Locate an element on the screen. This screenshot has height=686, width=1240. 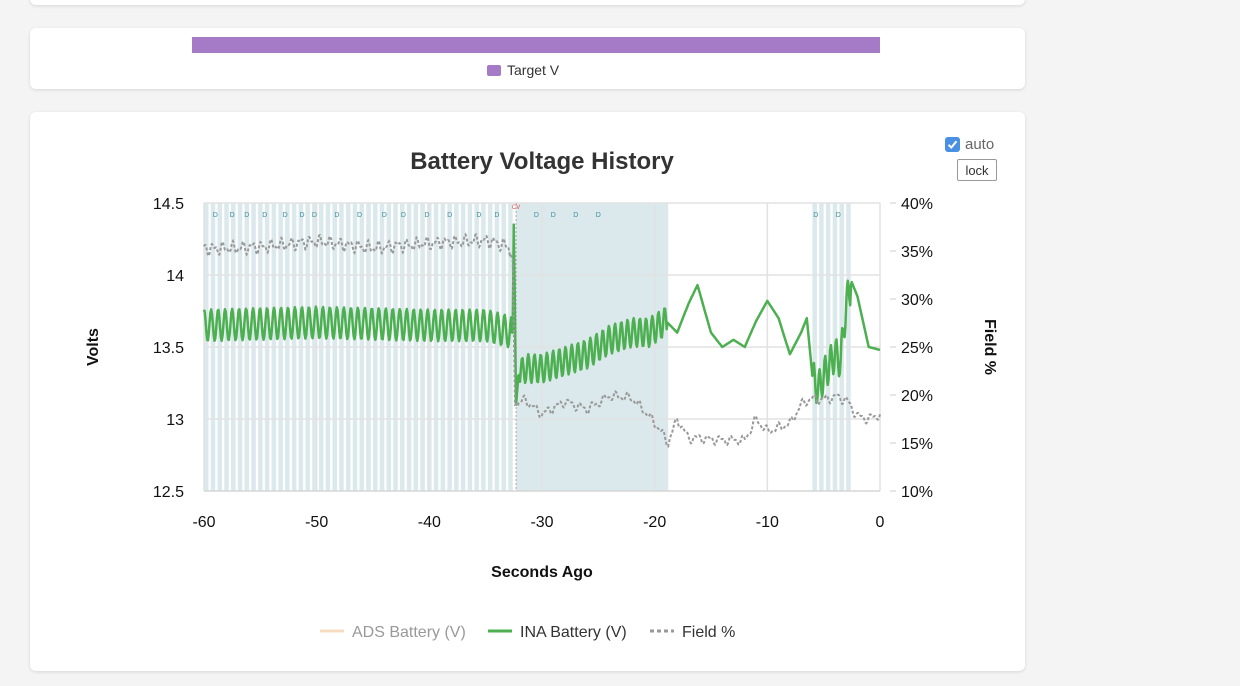
x-tick-label: -60 is located at coordinates (203, 522).